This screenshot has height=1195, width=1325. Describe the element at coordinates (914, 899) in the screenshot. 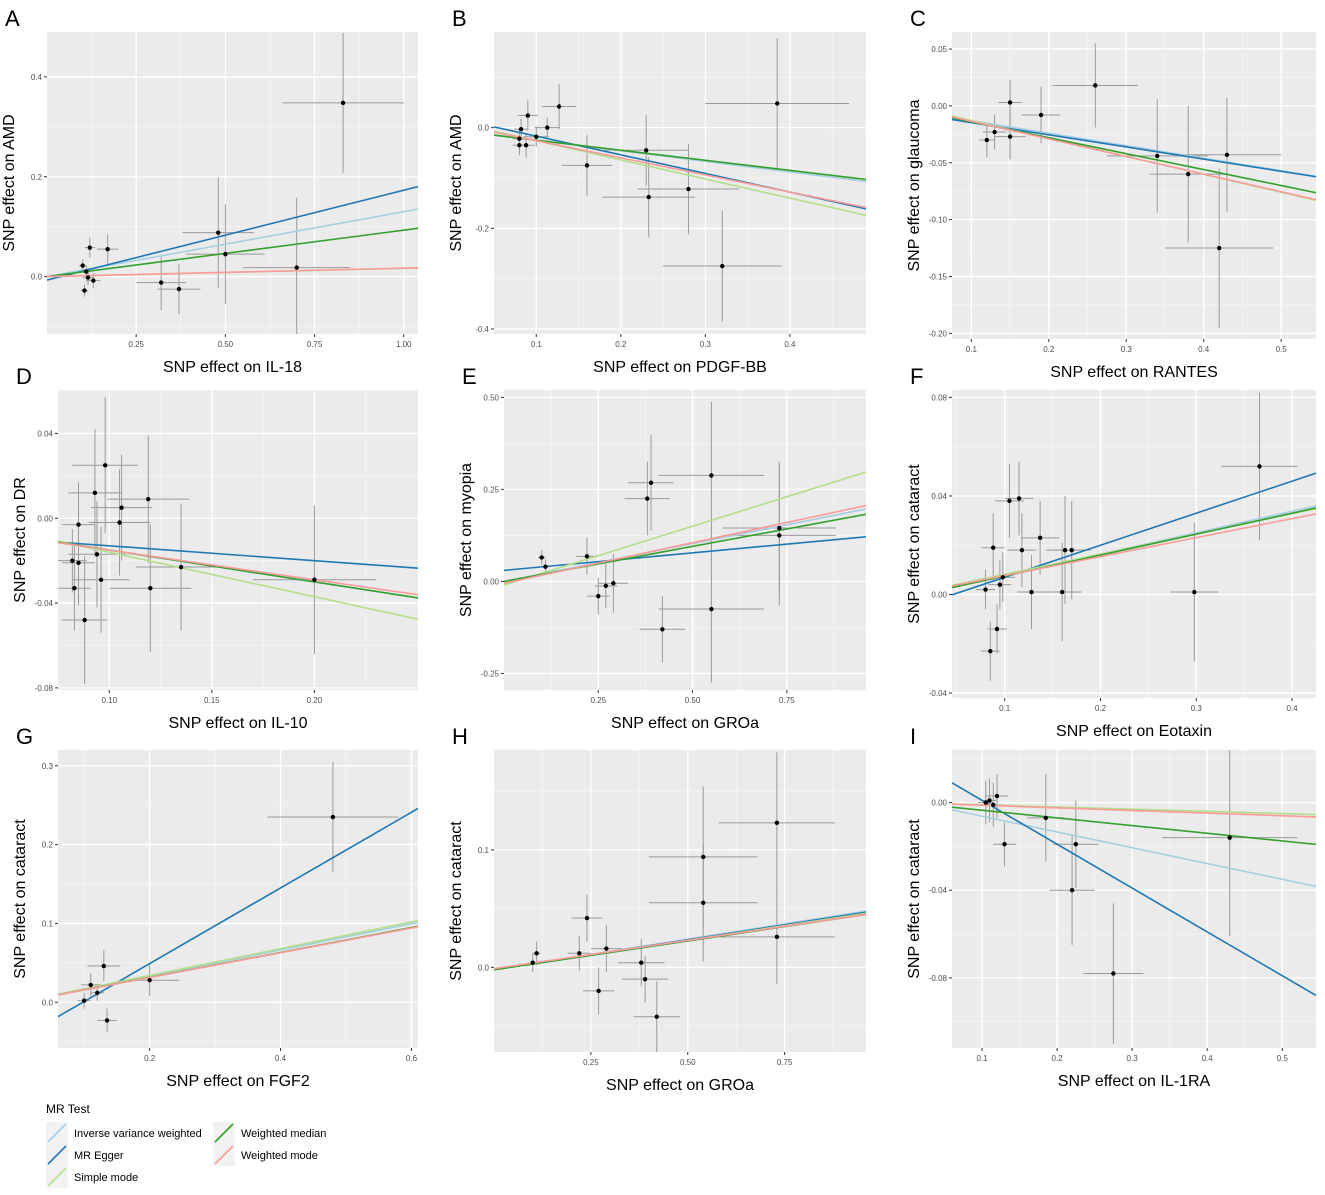

I see `y-axis-label: SNP effect on cataract` at that location.